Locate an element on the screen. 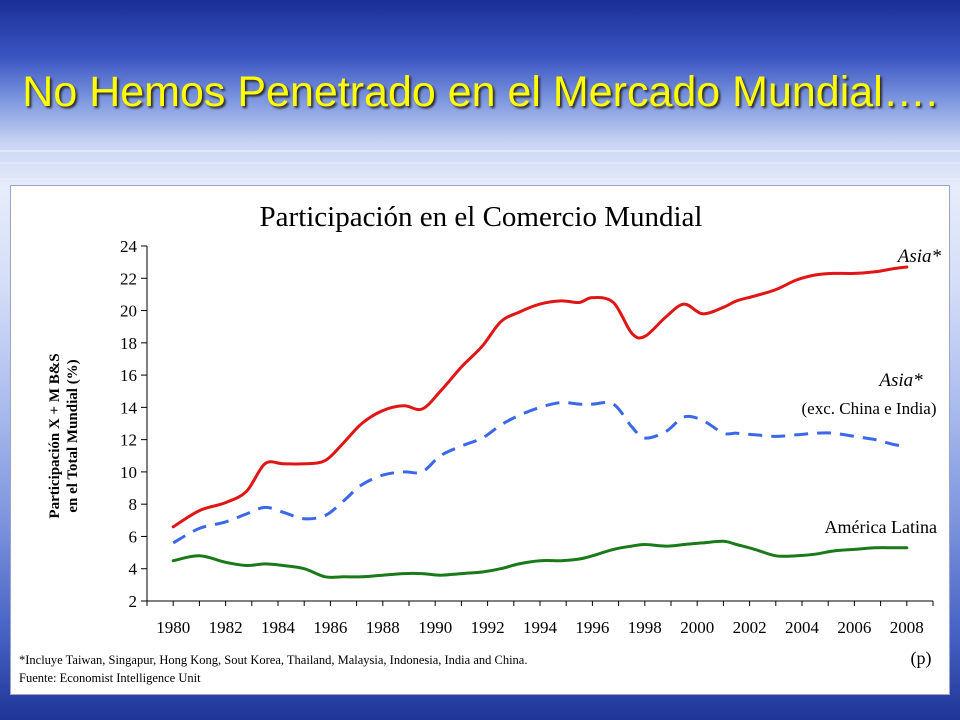 The width and height of the screenshot is (960, 720). y-tick-label: 12 is located at coordinates (128, 440).